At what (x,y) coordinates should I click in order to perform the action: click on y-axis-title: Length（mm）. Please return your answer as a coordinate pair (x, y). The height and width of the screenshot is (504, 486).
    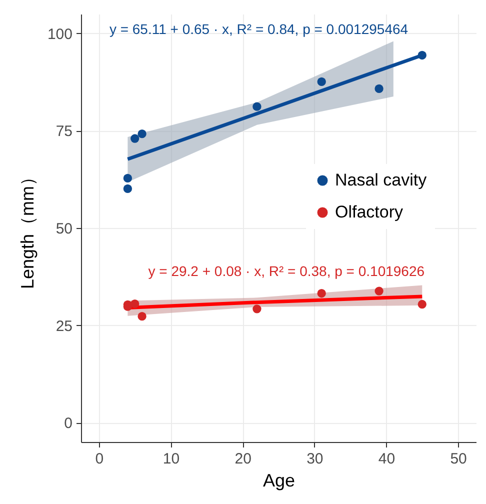
    Looking at the image, I should click on (27, 229).